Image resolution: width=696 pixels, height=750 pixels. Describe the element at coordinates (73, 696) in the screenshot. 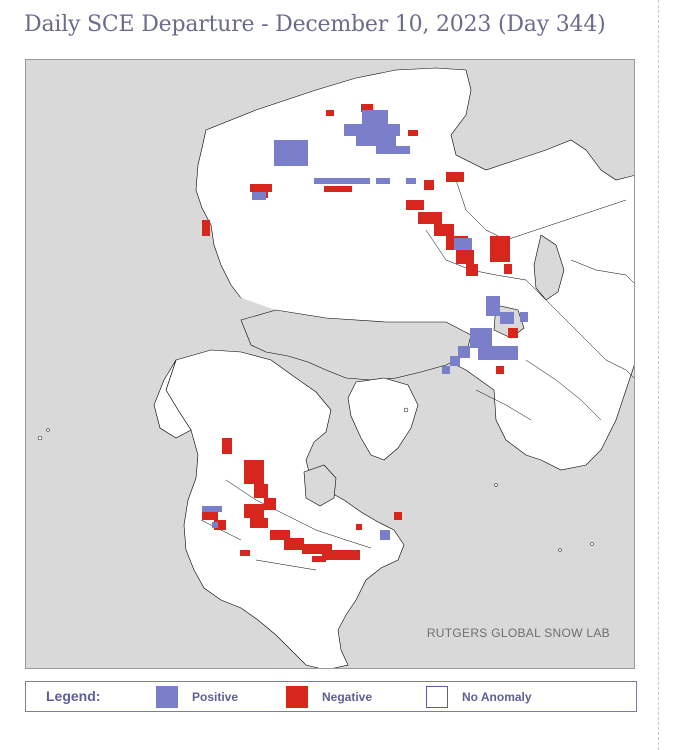

I see `legend-title: Legend:` at that location.